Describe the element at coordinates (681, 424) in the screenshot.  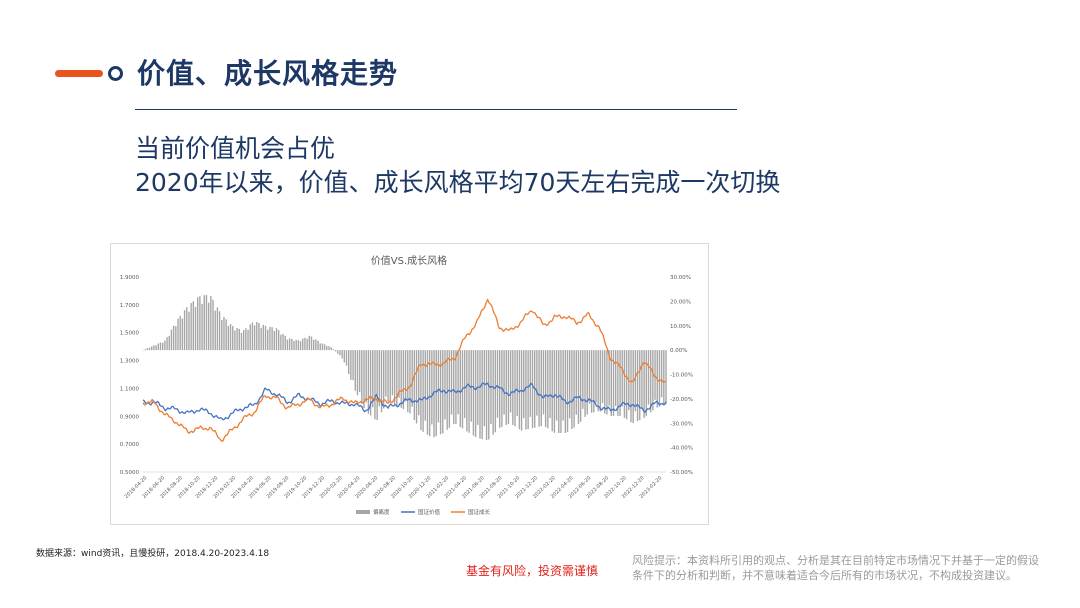
I see `y-right-tick-label: -30.00%` at that location.